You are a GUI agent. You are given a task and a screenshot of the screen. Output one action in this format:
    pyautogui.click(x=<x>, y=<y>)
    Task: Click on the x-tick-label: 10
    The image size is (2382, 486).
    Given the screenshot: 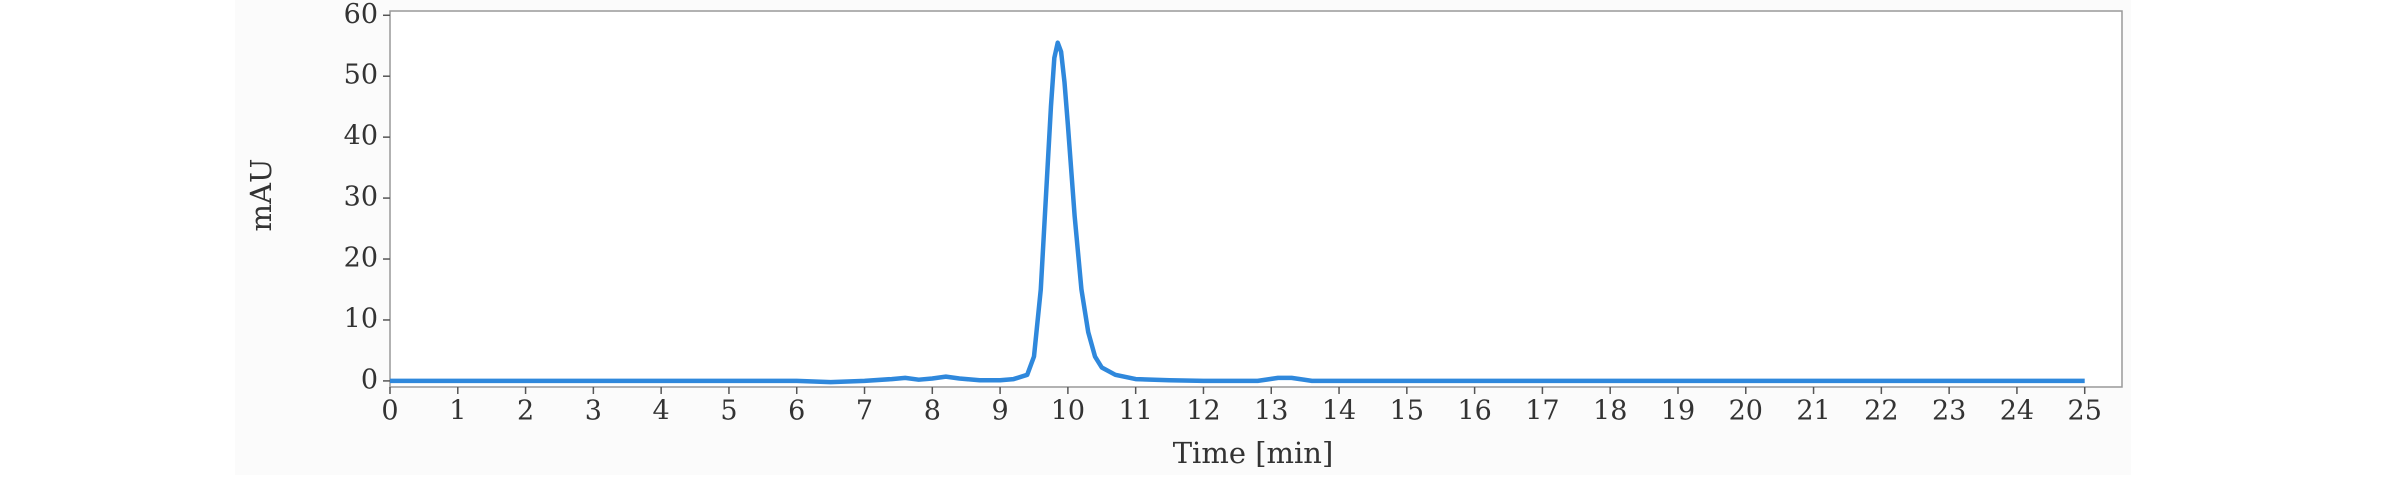 What is the action you would take?
    pyautogui.click(x=1068, y=411)
    